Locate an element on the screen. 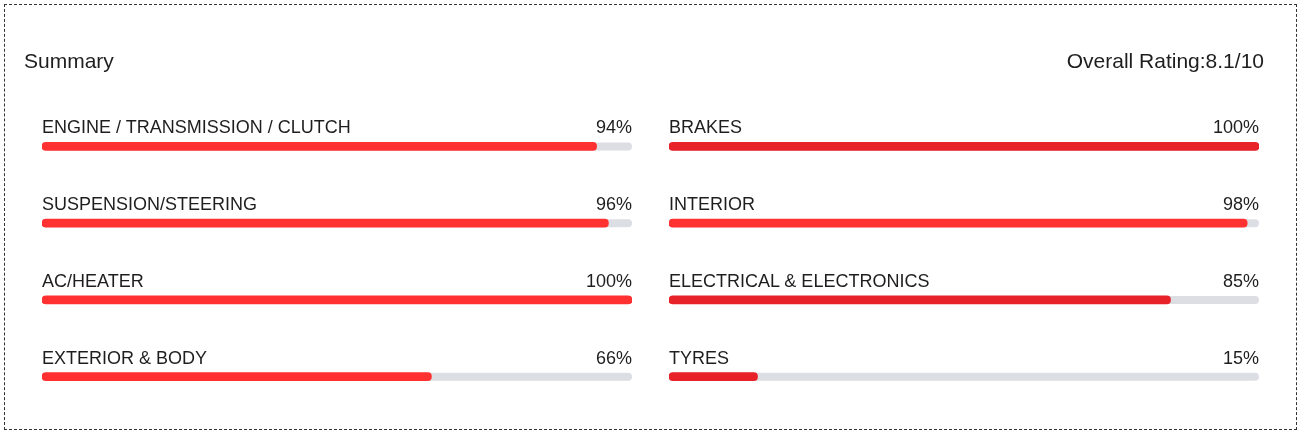 The width and height of the screenshot is (1298, 431). data-label: 66% is located at coordinates (613, 357).